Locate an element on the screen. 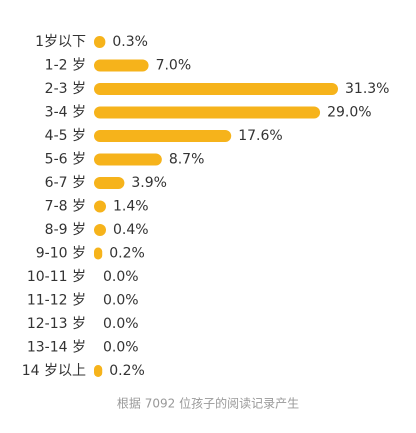  value-label: 1.4% is located at coordinates (131, 207).